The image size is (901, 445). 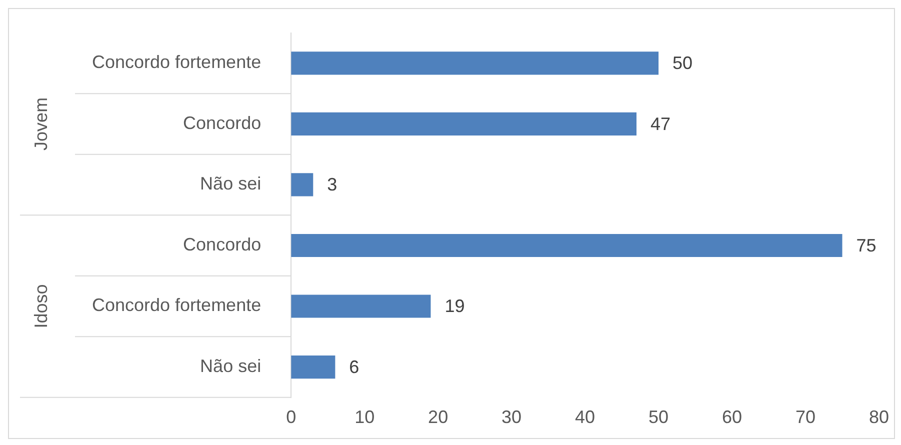 I want to click on data-label: 47, so click(x=660, y=124).